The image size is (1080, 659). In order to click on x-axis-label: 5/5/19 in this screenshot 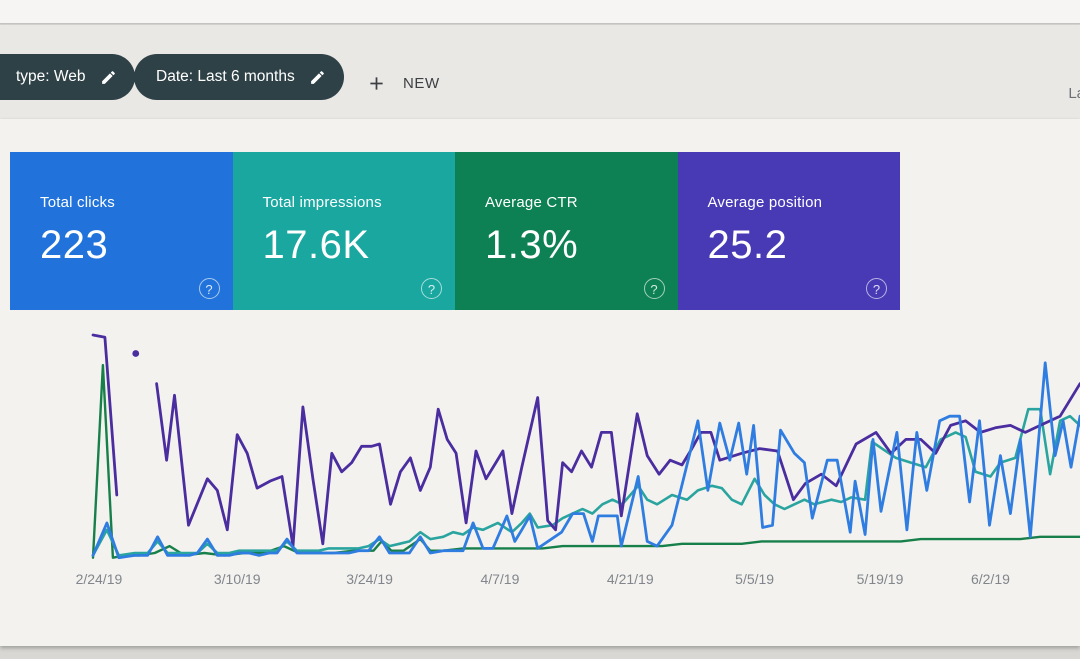, I will do `click(755, 579)`.